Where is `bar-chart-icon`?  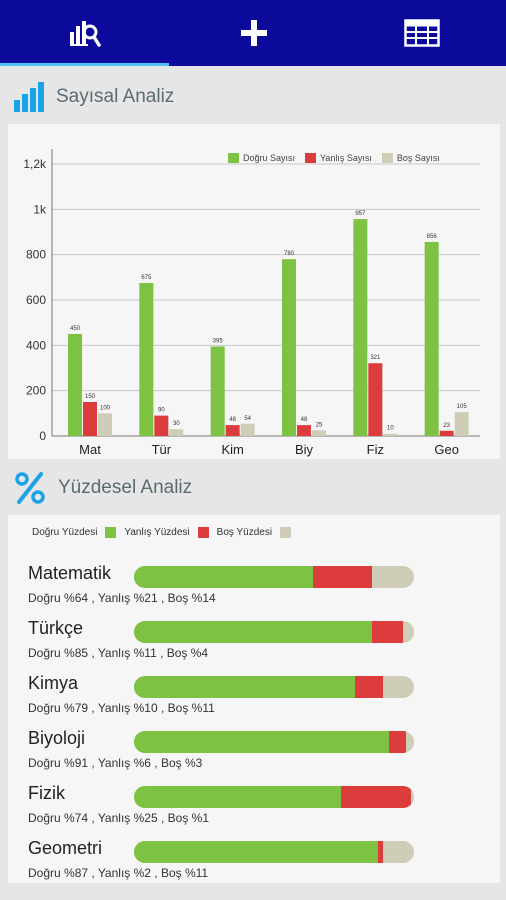
bar-chart-icon is located at coordinates (29, 97).